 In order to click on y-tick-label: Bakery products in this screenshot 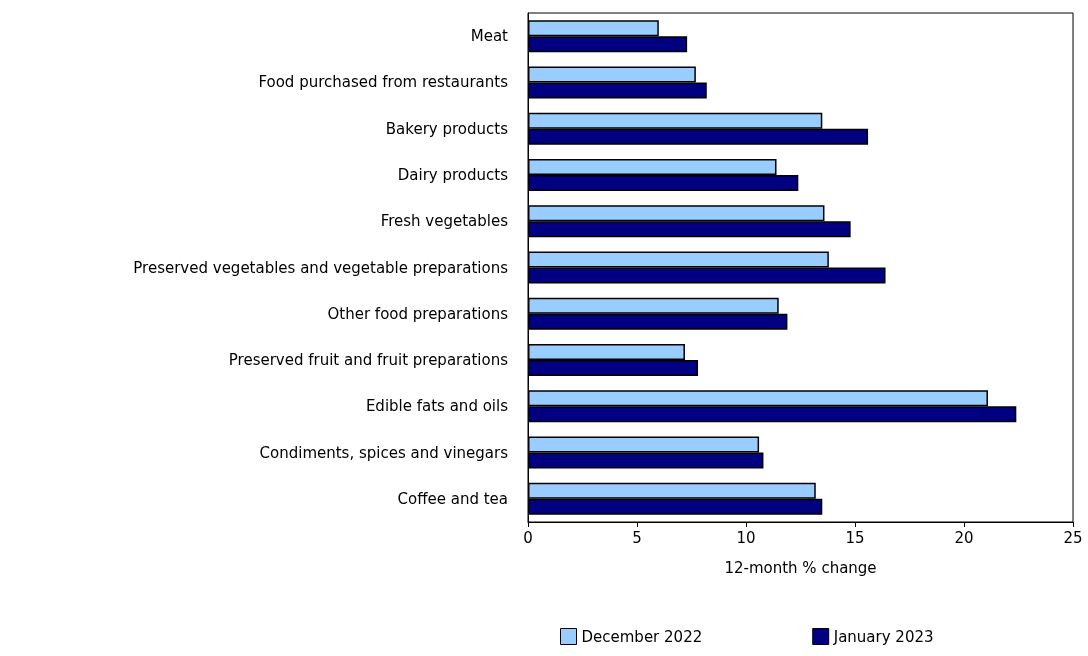, I will do `click(447, 128)`.